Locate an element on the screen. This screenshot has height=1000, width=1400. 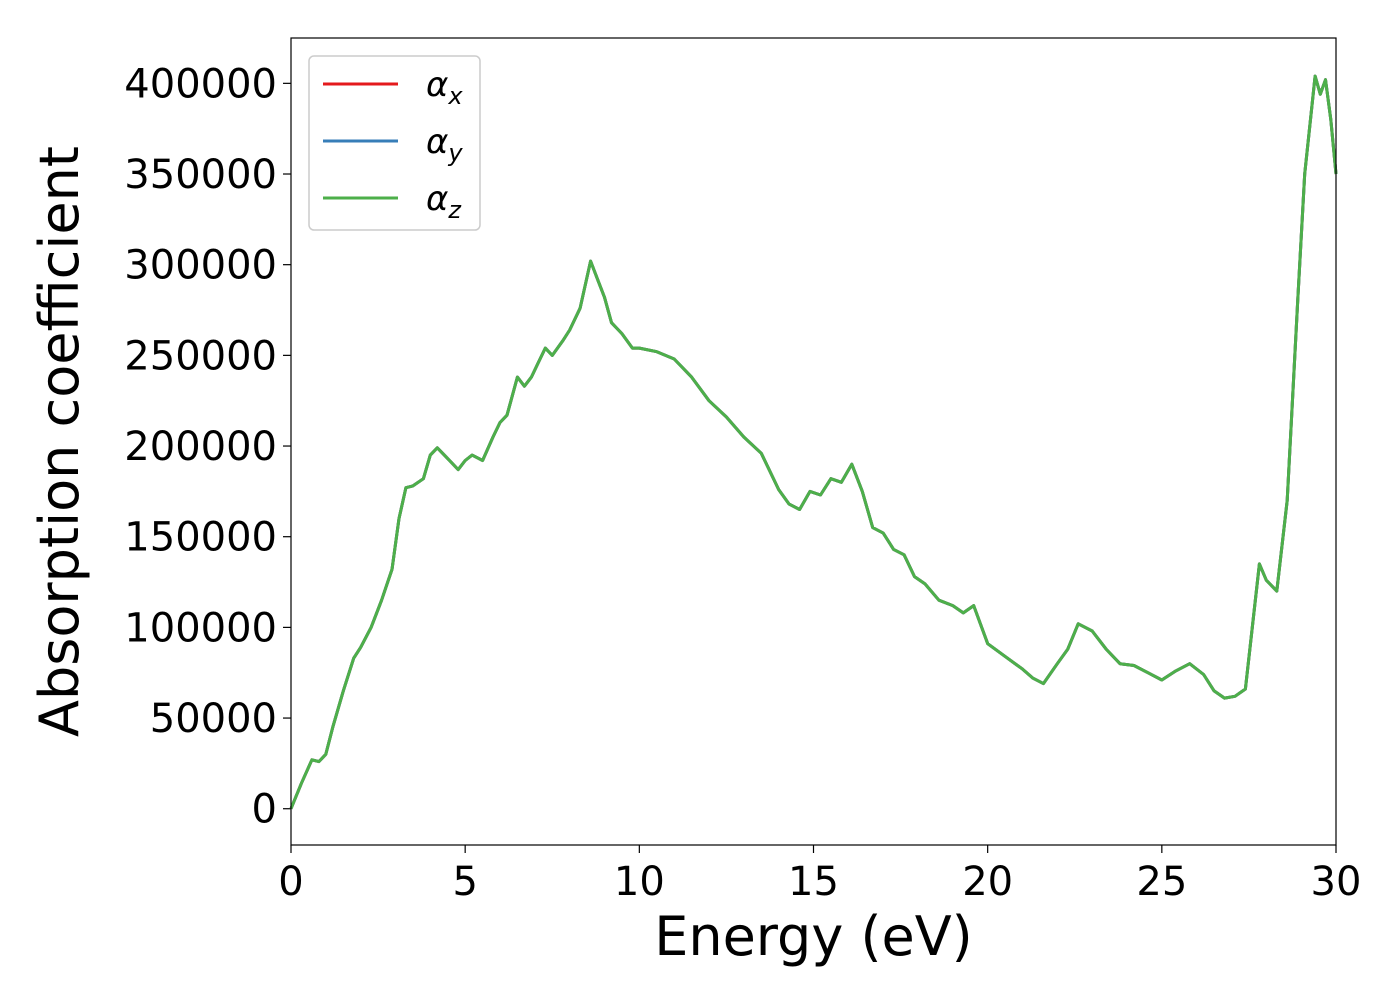
x-tick-label: 10 is located at coordinates (639, 882).